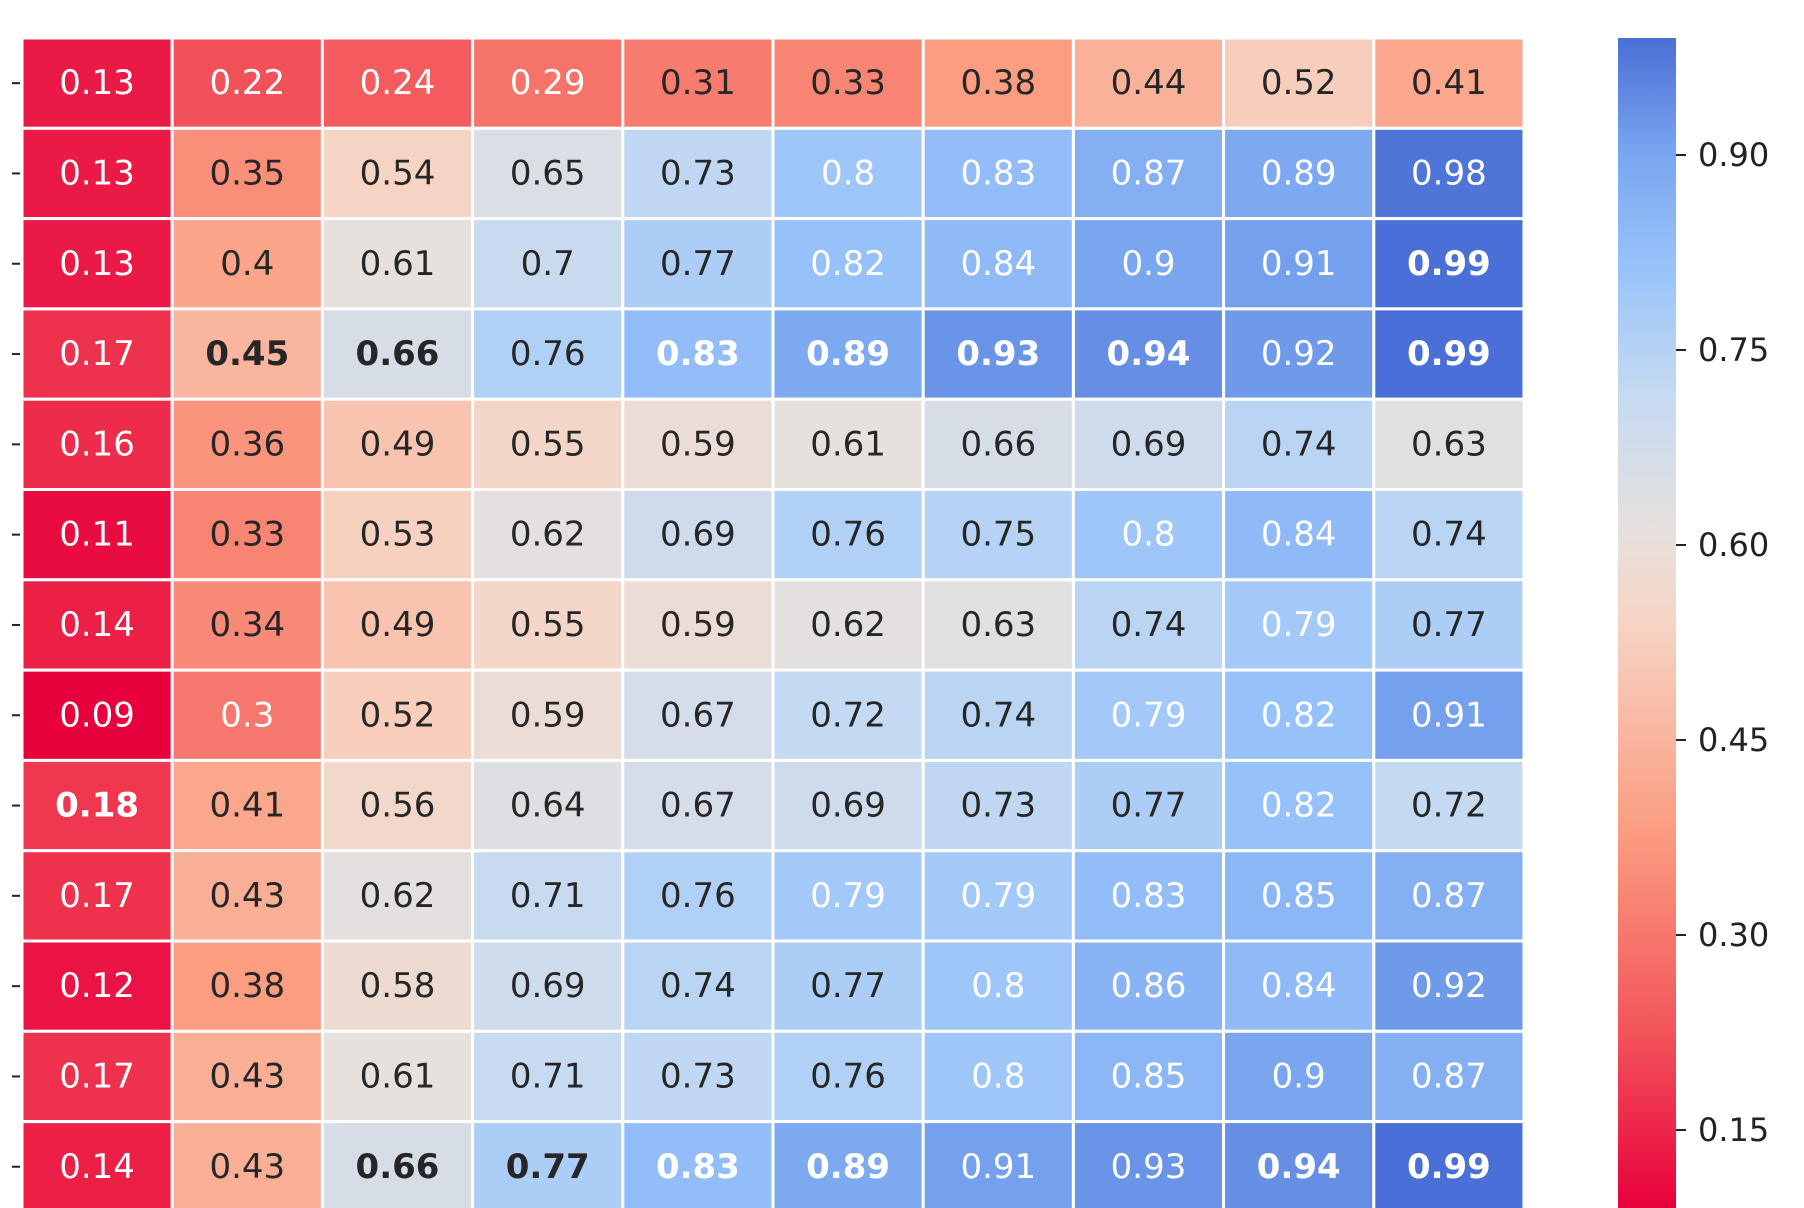 The image size is (1804, 1208). I want to click on cell-label-r5-c0: 0.11, so click(97, 535).